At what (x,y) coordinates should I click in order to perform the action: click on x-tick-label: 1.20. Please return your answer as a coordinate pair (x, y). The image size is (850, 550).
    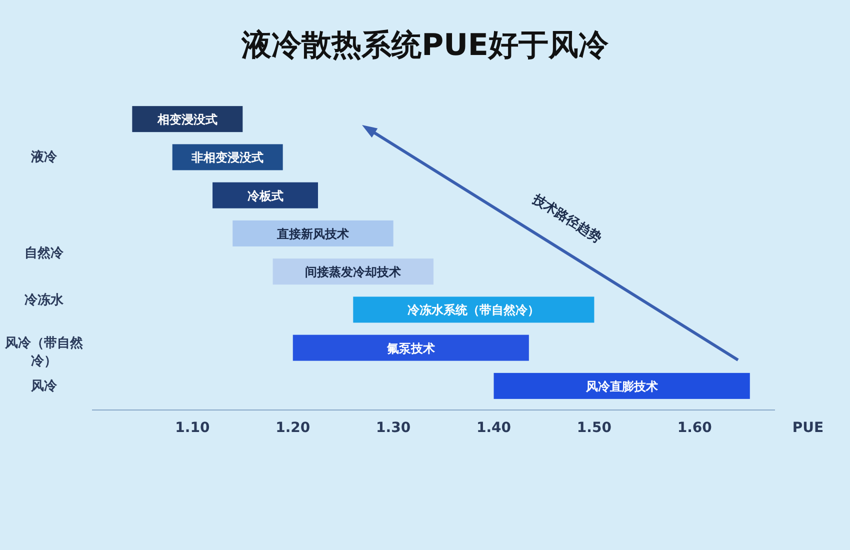
    Looking at the image, I should click on (293, 428).